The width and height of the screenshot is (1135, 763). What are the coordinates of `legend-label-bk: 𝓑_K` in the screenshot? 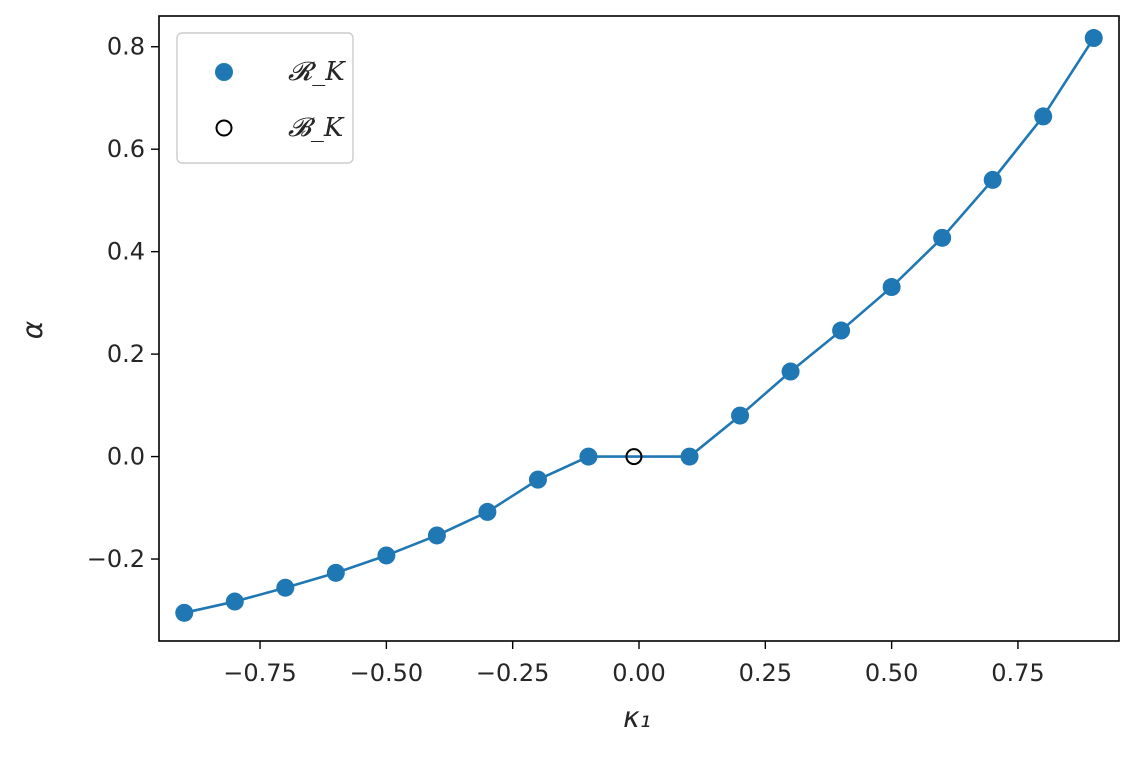 It's located at (316, 128).